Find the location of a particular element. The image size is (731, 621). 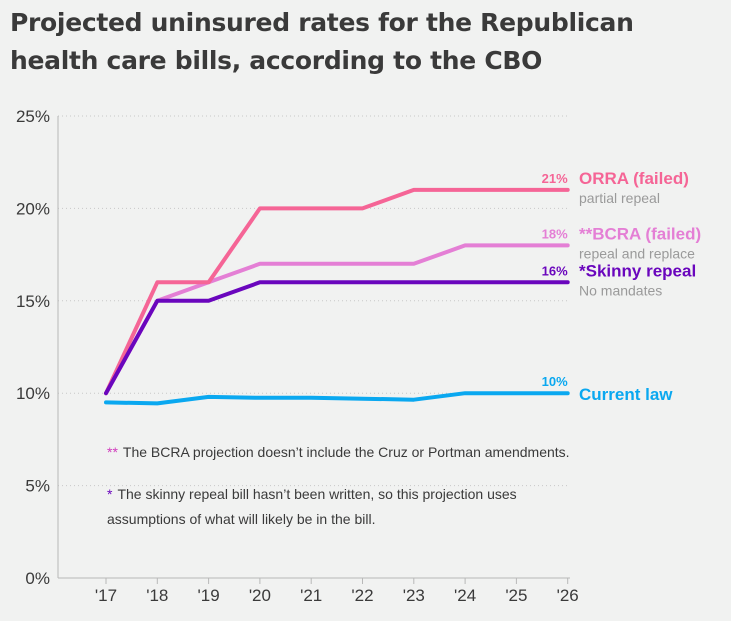

series-name-bcra: **BCRA (failed) is located at coordinates (640, 233).